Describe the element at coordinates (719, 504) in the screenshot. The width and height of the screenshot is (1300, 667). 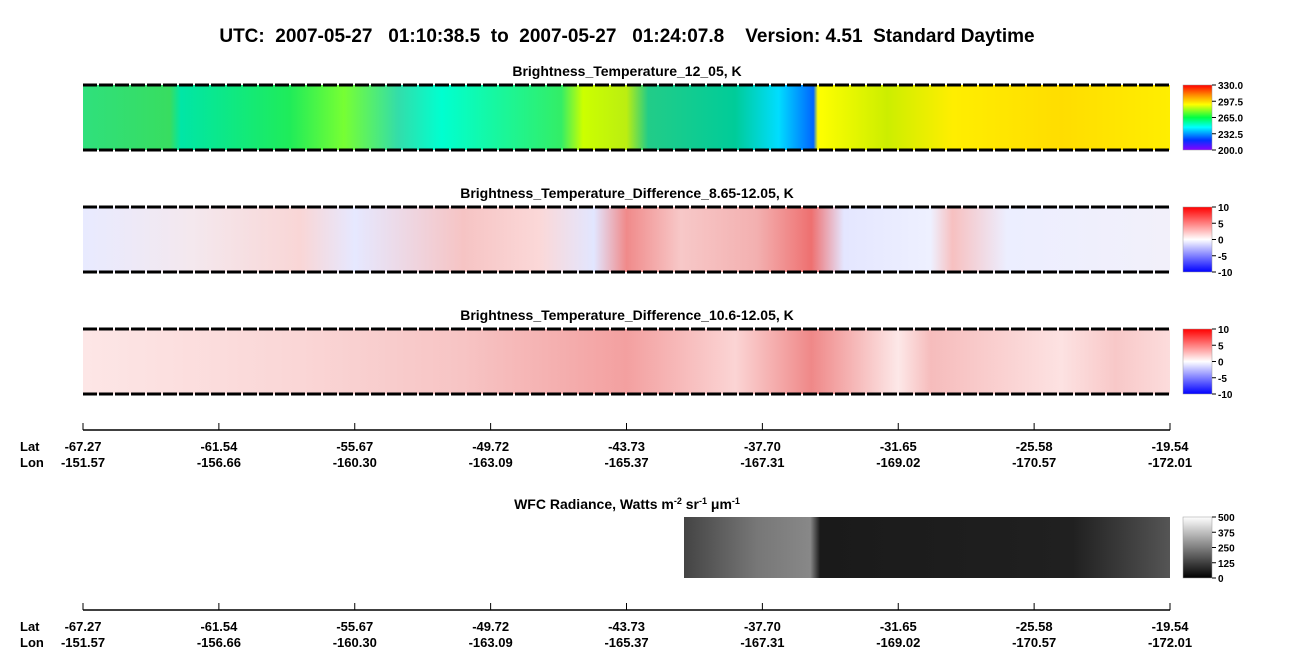
I see `title-part: μm` at that location.